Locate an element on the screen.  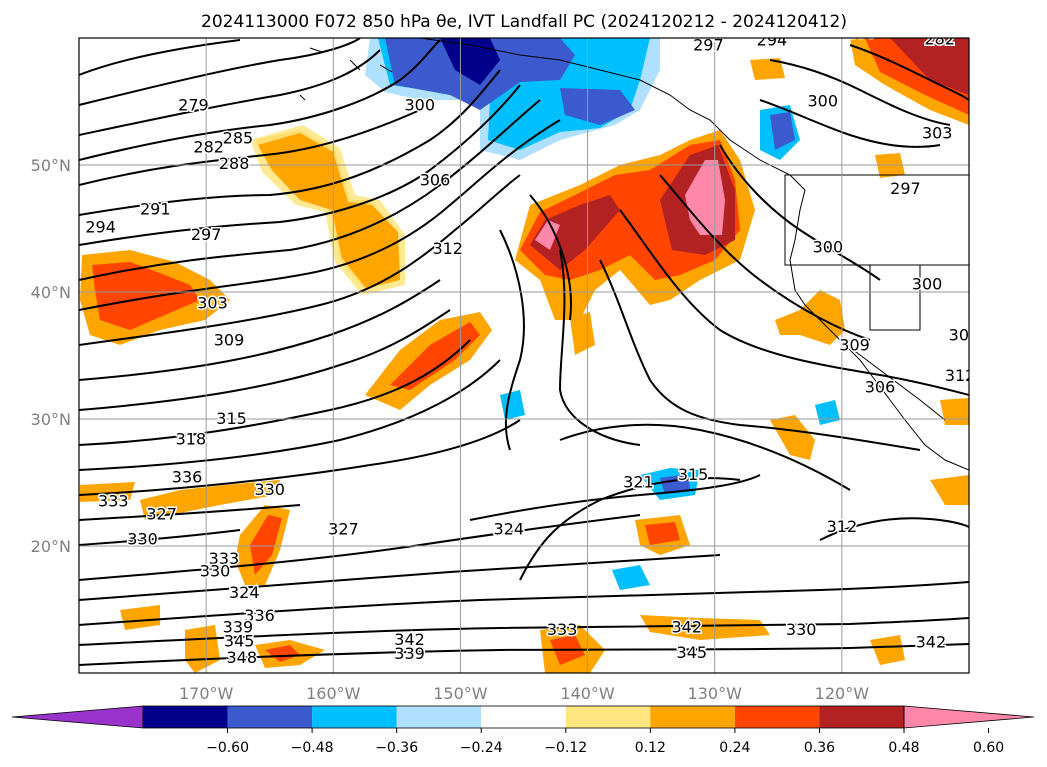
coast-pnw is located at coordinates (867, 305).